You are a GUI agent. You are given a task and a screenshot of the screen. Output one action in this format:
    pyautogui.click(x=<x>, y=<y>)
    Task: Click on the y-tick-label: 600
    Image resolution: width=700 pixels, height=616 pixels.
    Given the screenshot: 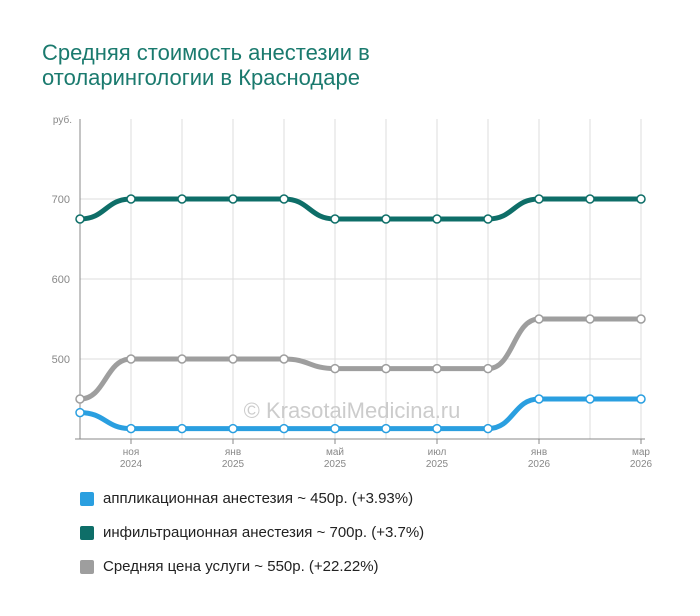 What is the action you would take?
    pyautogui.click(x=61, y=280)
    